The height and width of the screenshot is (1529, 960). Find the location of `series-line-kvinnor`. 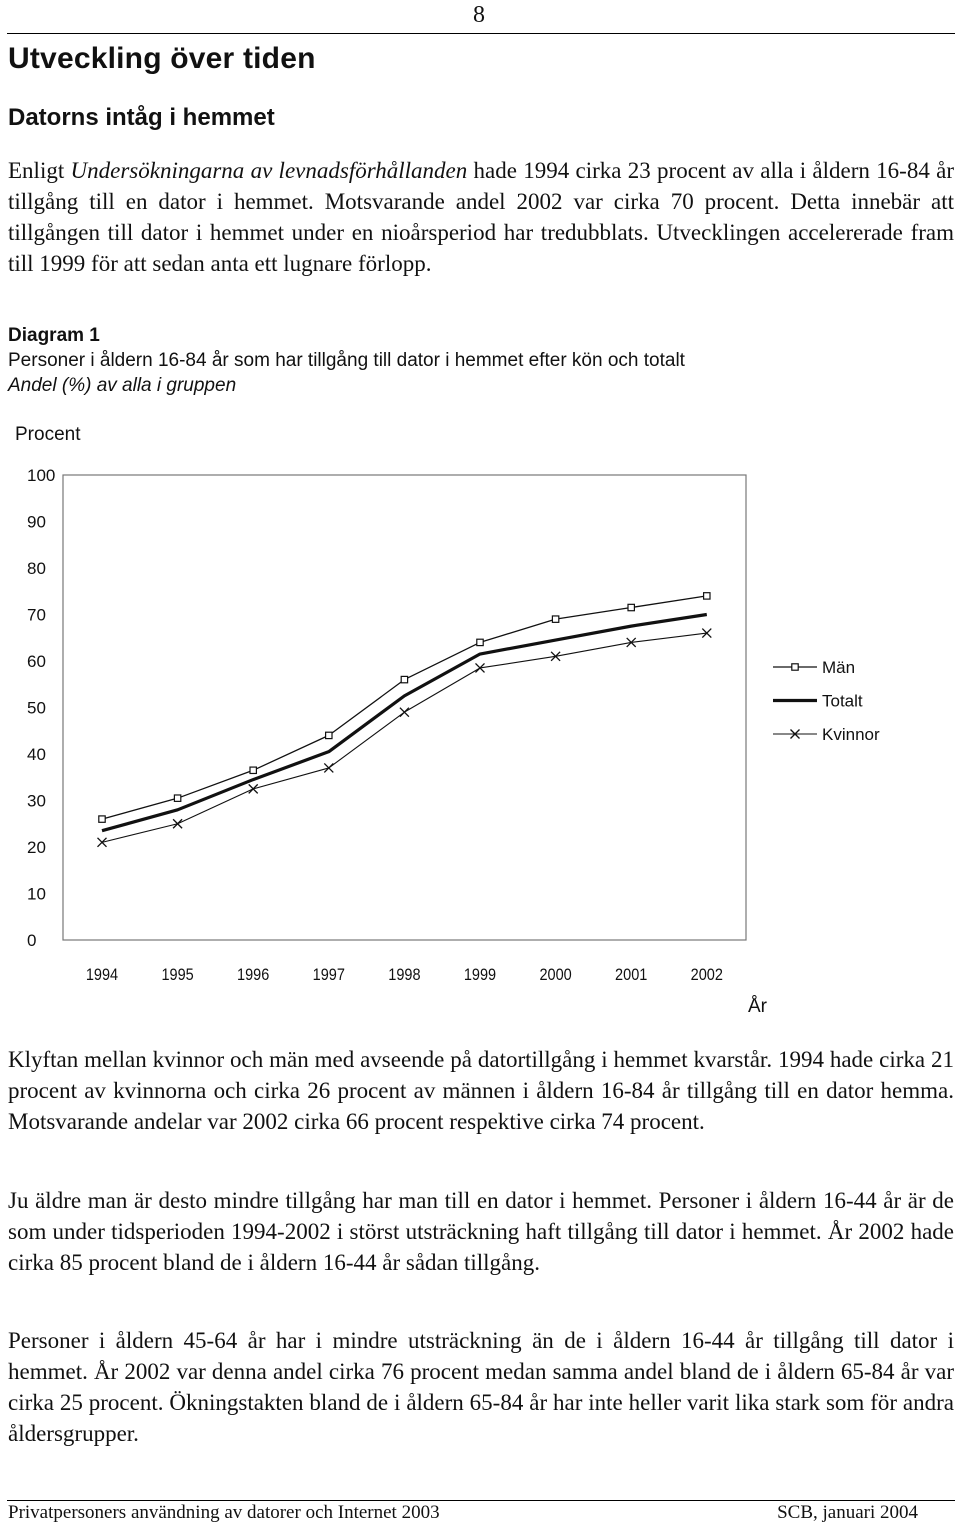

series-line-kvinnor is located at coordinates (404, 737).